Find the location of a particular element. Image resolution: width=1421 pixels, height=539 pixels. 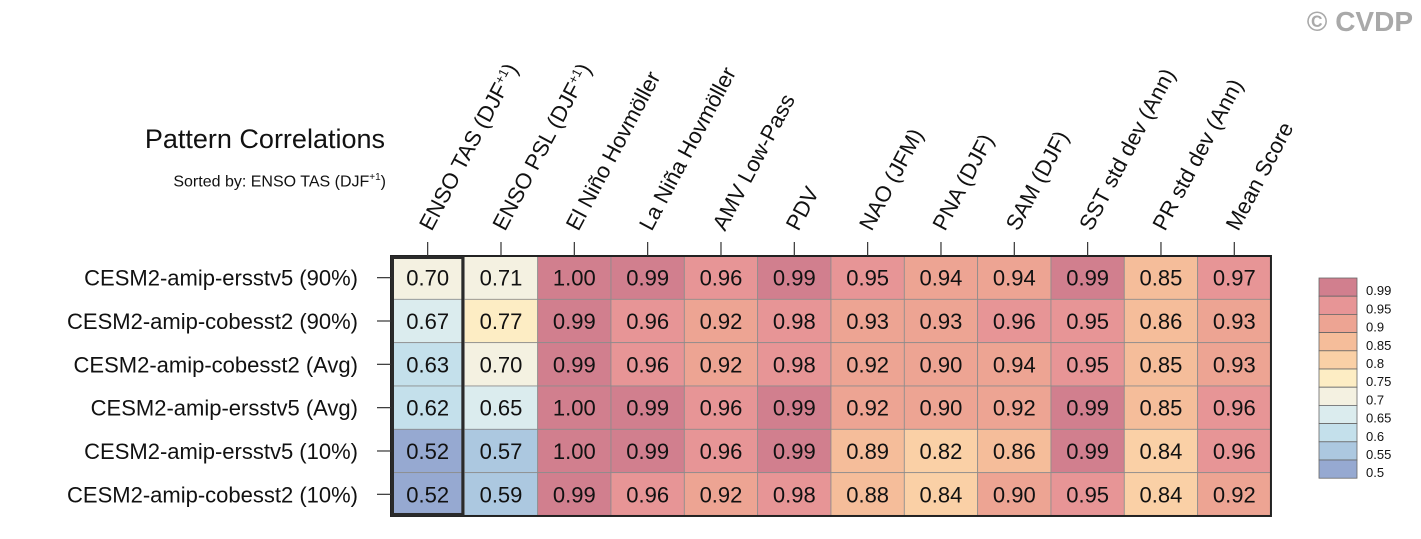

row-label: CESM2-amip-ersstv5 (90%) is located at coordinates (221, 278).